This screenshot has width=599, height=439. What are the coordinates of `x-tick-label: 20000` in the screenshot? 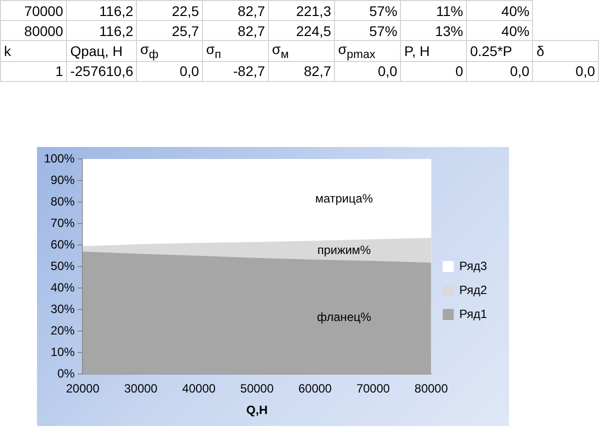 It's located at (83, 389).